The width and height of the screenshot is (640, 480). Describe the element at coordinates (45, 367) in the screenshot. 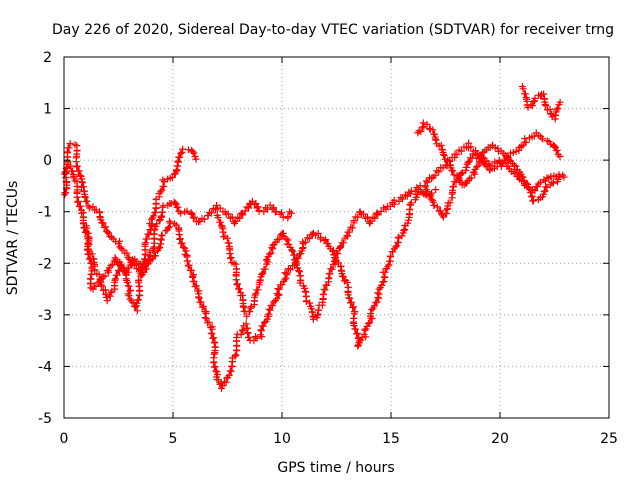

I see `y-tick-label: -4` at that location.